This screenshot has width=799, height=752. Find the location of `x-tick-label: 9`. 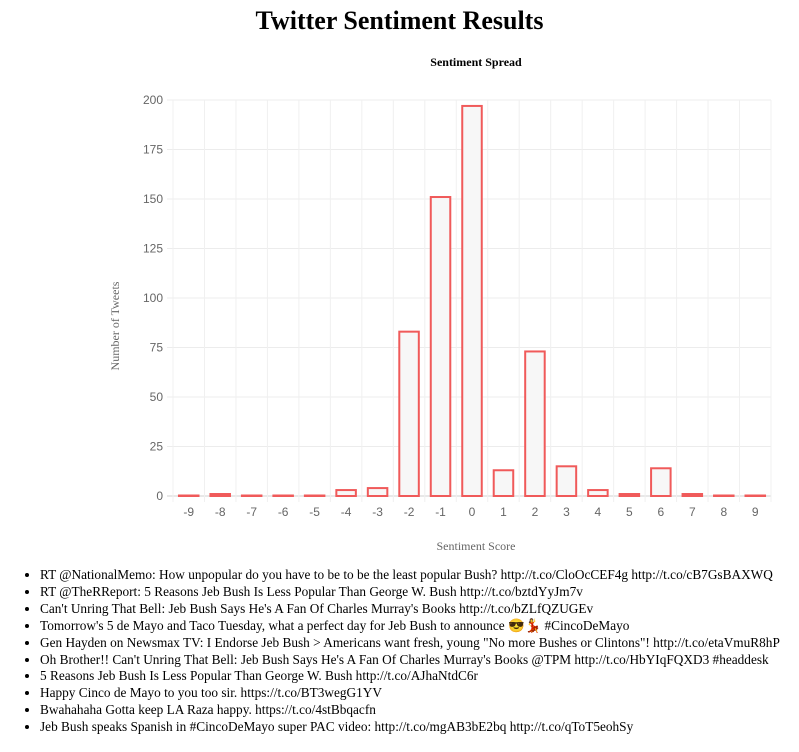

x-tick-label: 9 is located at coordinates (755, 512).